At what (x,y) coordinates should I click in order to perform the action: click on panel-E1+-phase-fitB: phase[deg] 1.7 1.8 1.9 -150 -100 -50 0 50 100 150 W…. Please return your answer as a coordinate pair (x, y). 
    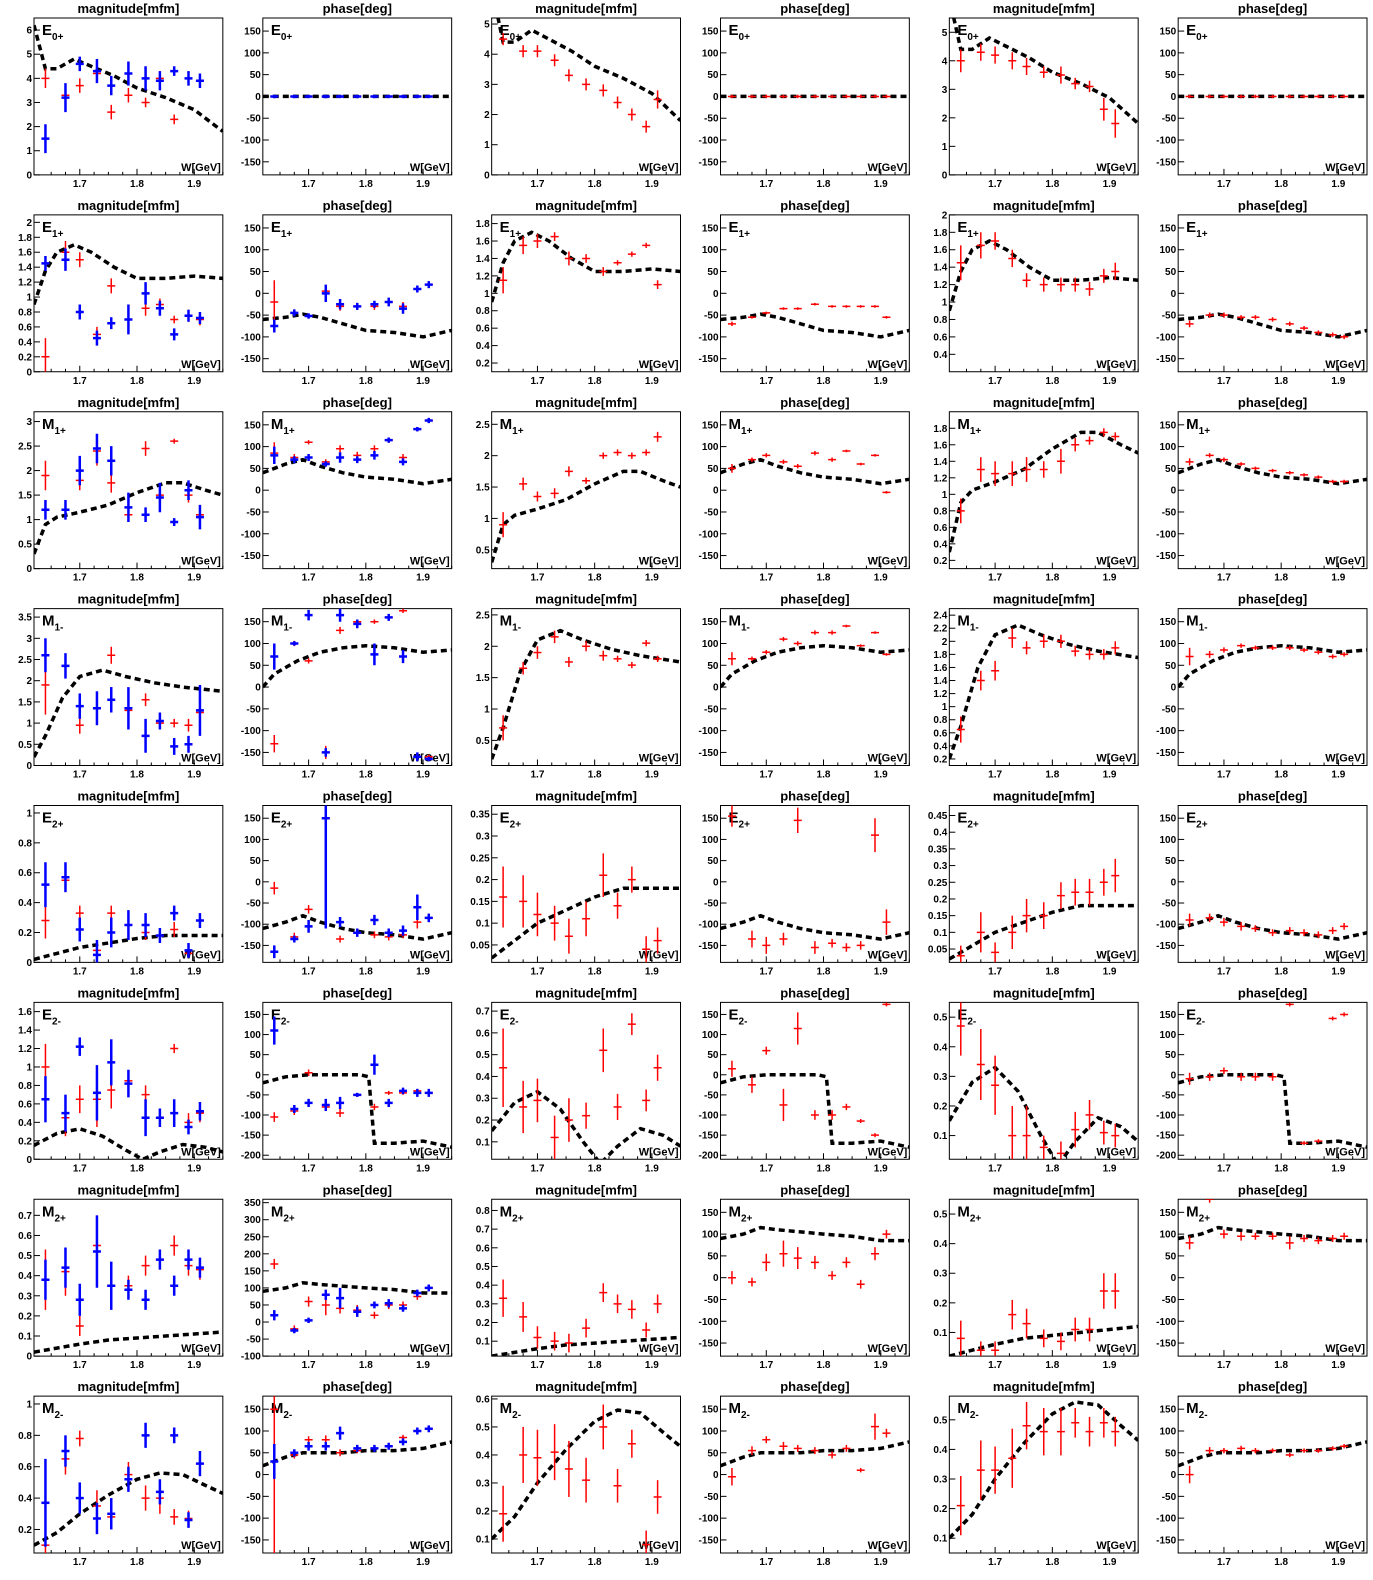
    Looking at the image, I should click on (804, 292).